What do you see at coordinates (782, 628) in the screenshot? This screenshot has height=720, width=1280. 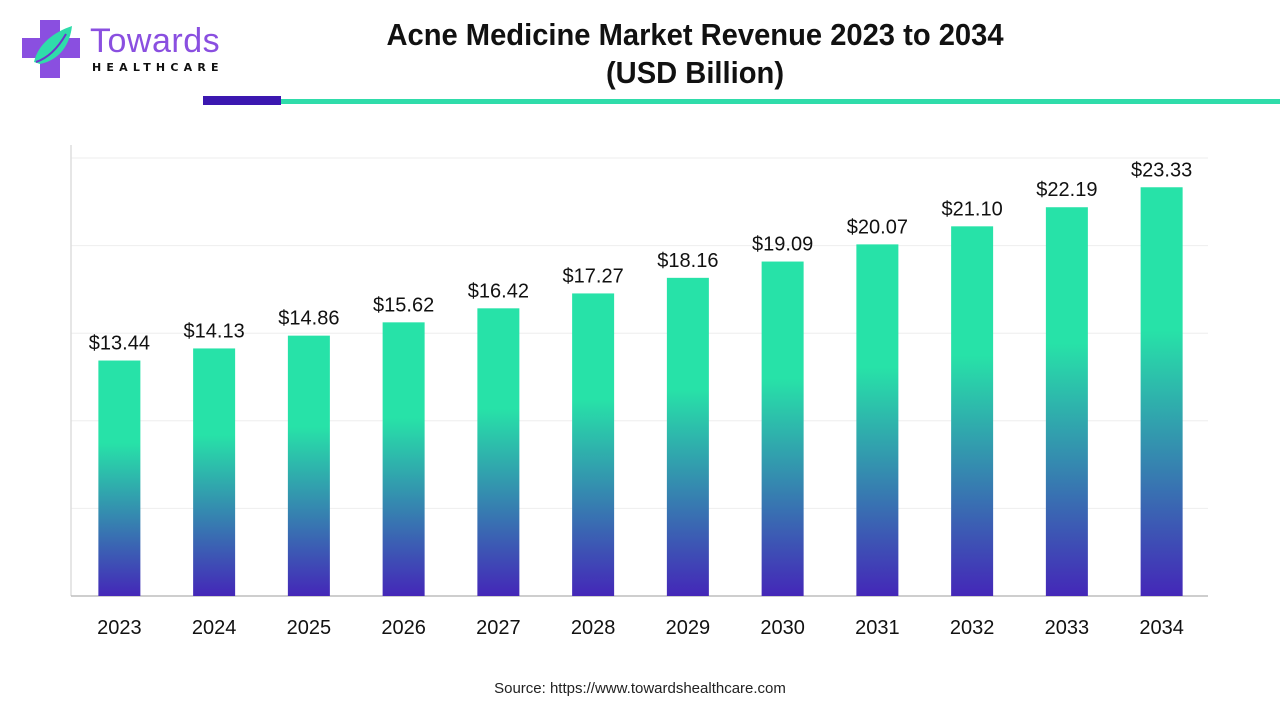 I see `x-tick-2030: 2030` at bounding box center [782, 628].